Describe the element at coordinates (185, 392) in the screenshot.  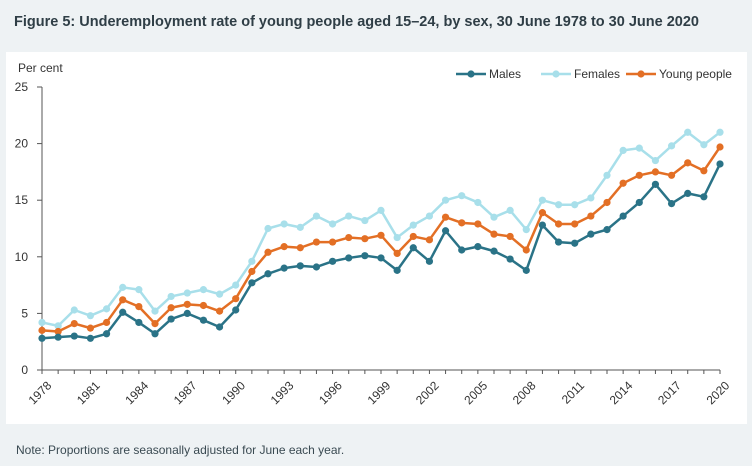
I see `x-tick-label: 1987` at that location.